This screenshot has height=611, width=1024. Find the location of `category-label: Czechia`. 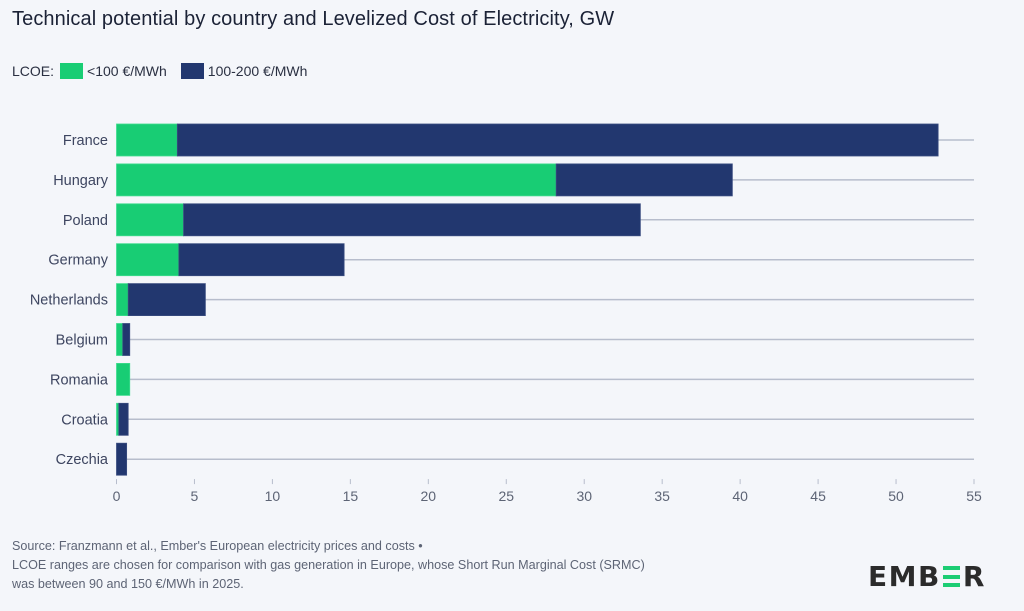

category-label: Czechia is located at coordinates (82, 460).